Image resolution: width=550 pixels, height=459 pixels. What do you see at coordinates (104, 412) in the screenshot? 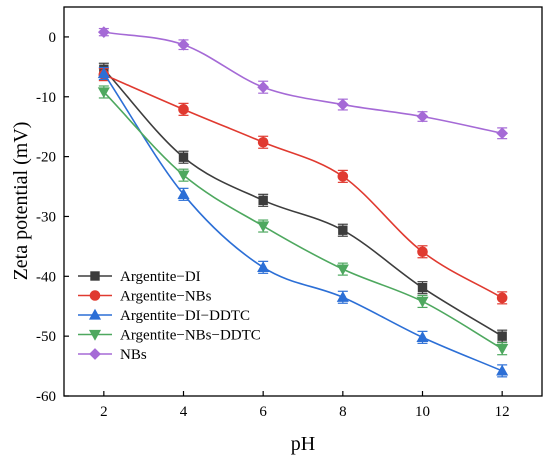
I see `x-tick-label: 2` at bounding box center [104, 412].